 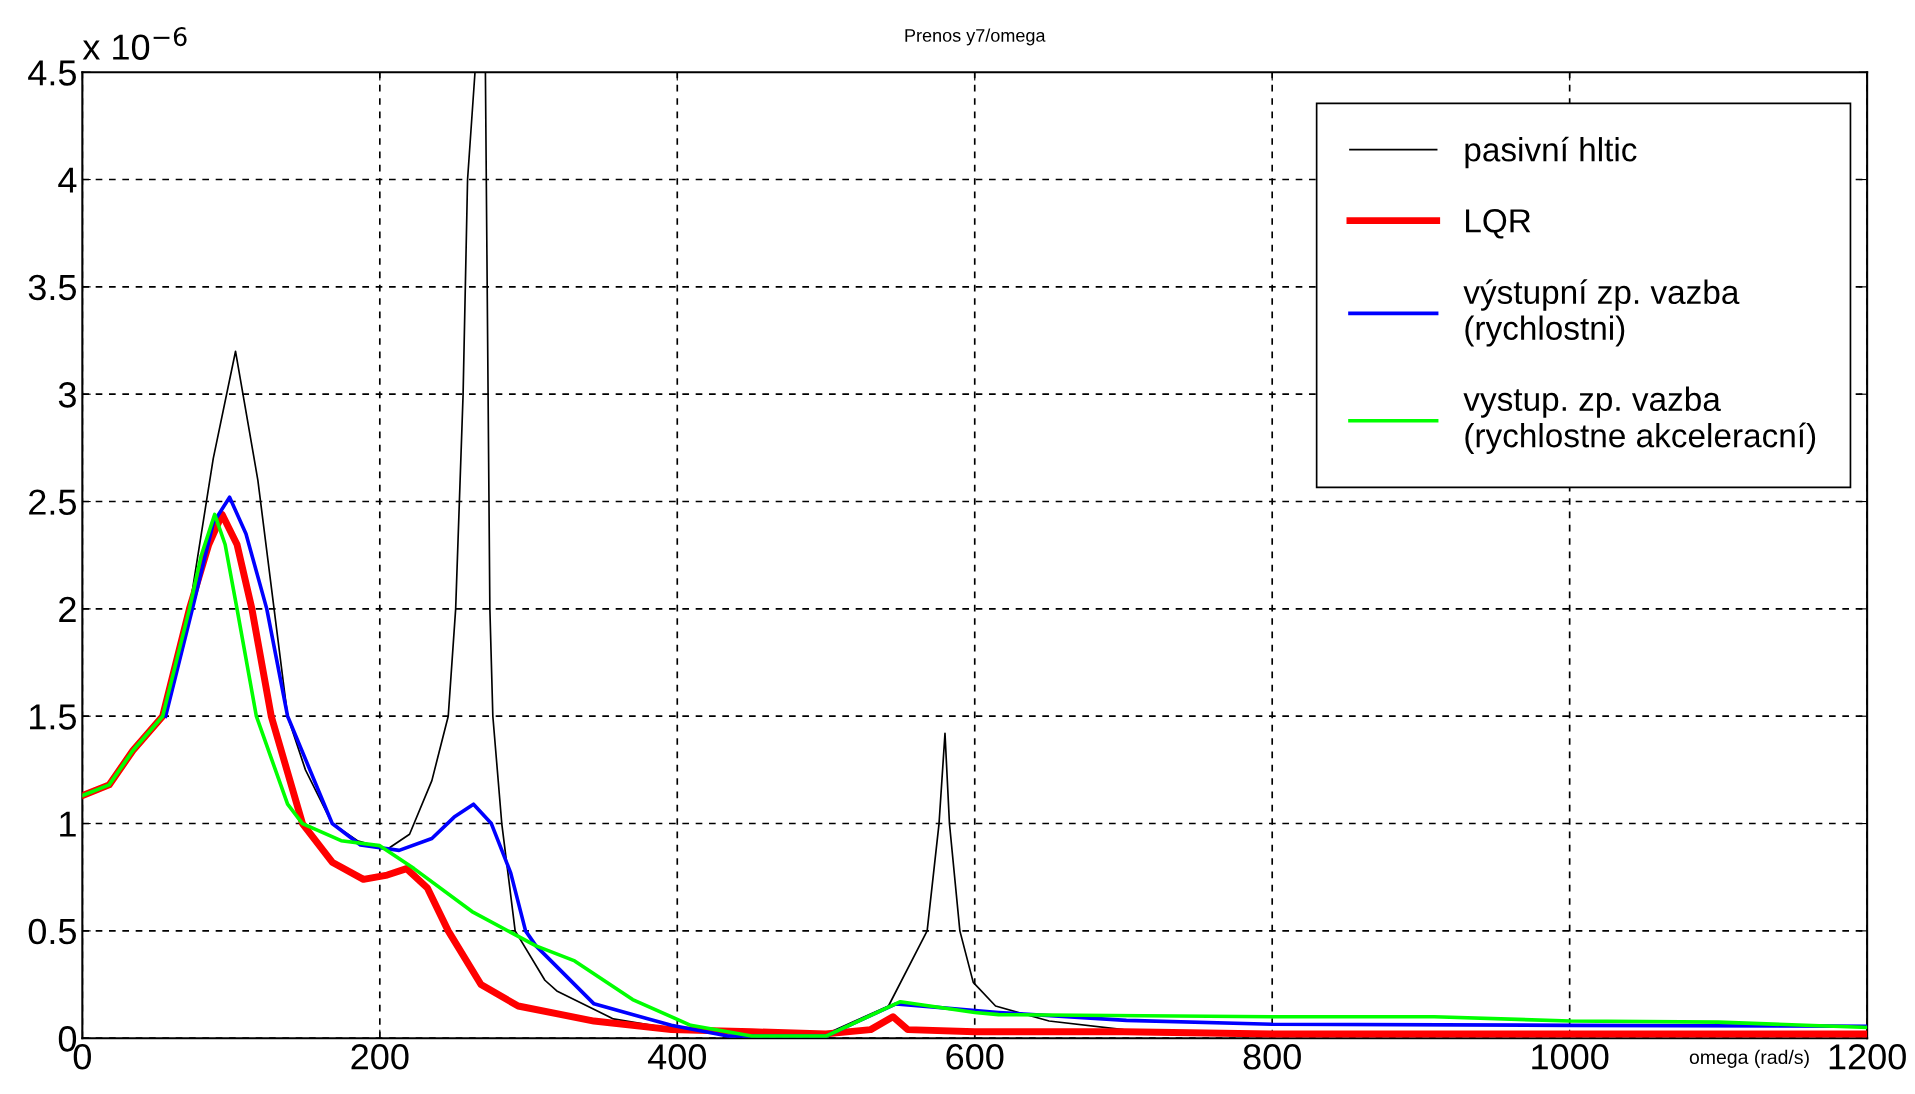 What do you see at coordinates (67, 180) in the screenshot?
I see `y-tick-label: 4` at bounding box center [67, 180].